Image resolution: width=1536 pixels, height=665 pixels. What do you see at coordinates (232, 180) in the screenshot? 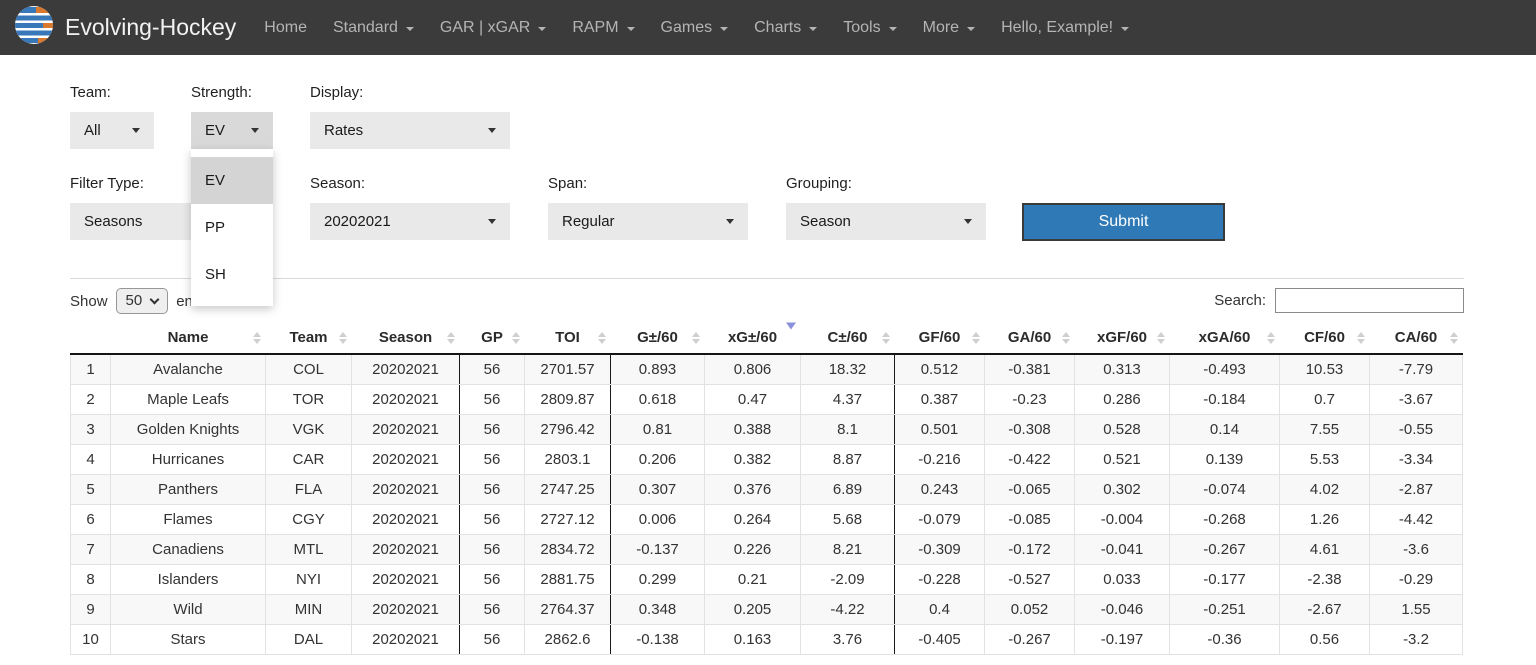
I see `strength-option-ev: EV` at bounding box center [232, 180].